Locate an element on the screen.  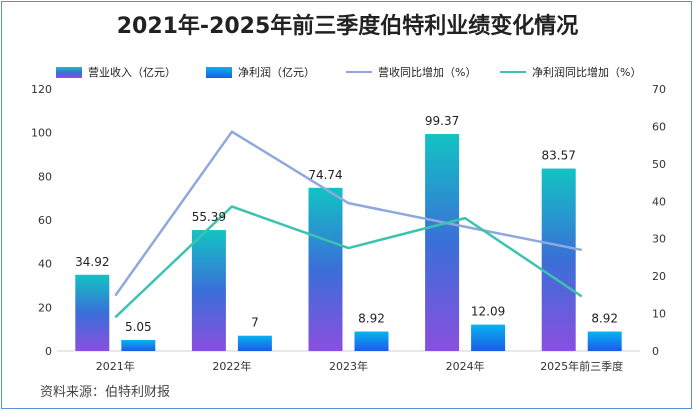
y-right-tick-label: 0 is located at coordinates (655, 351).